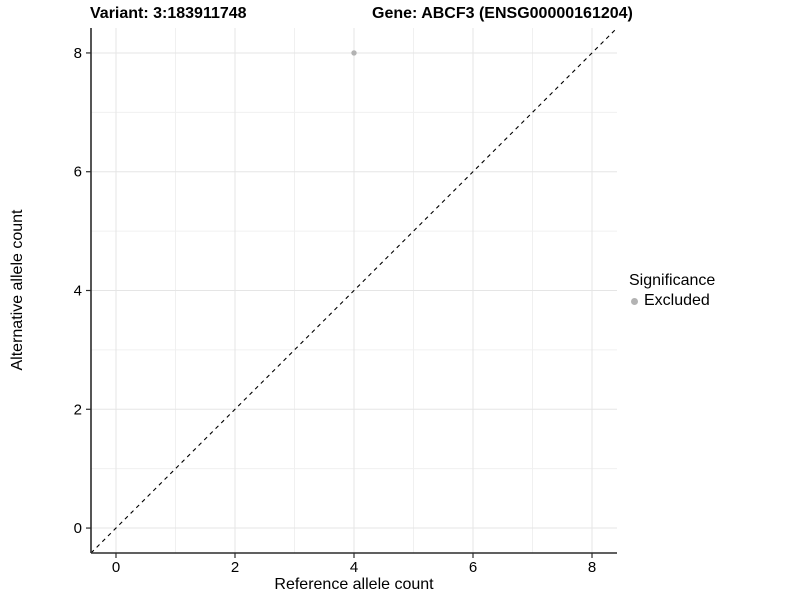 The image size is (800, 600). I want to click on y-tick-label: 6, so click(78, 172).